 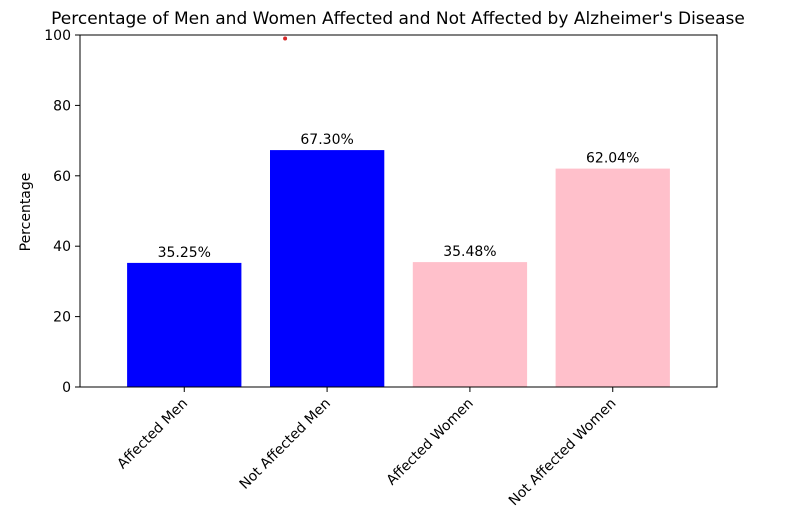 What do you see at coordinates (563, 453) in the screenshot?
I see `x-tick-label-3: Not Affected Women` at bounding box center [563, 453].